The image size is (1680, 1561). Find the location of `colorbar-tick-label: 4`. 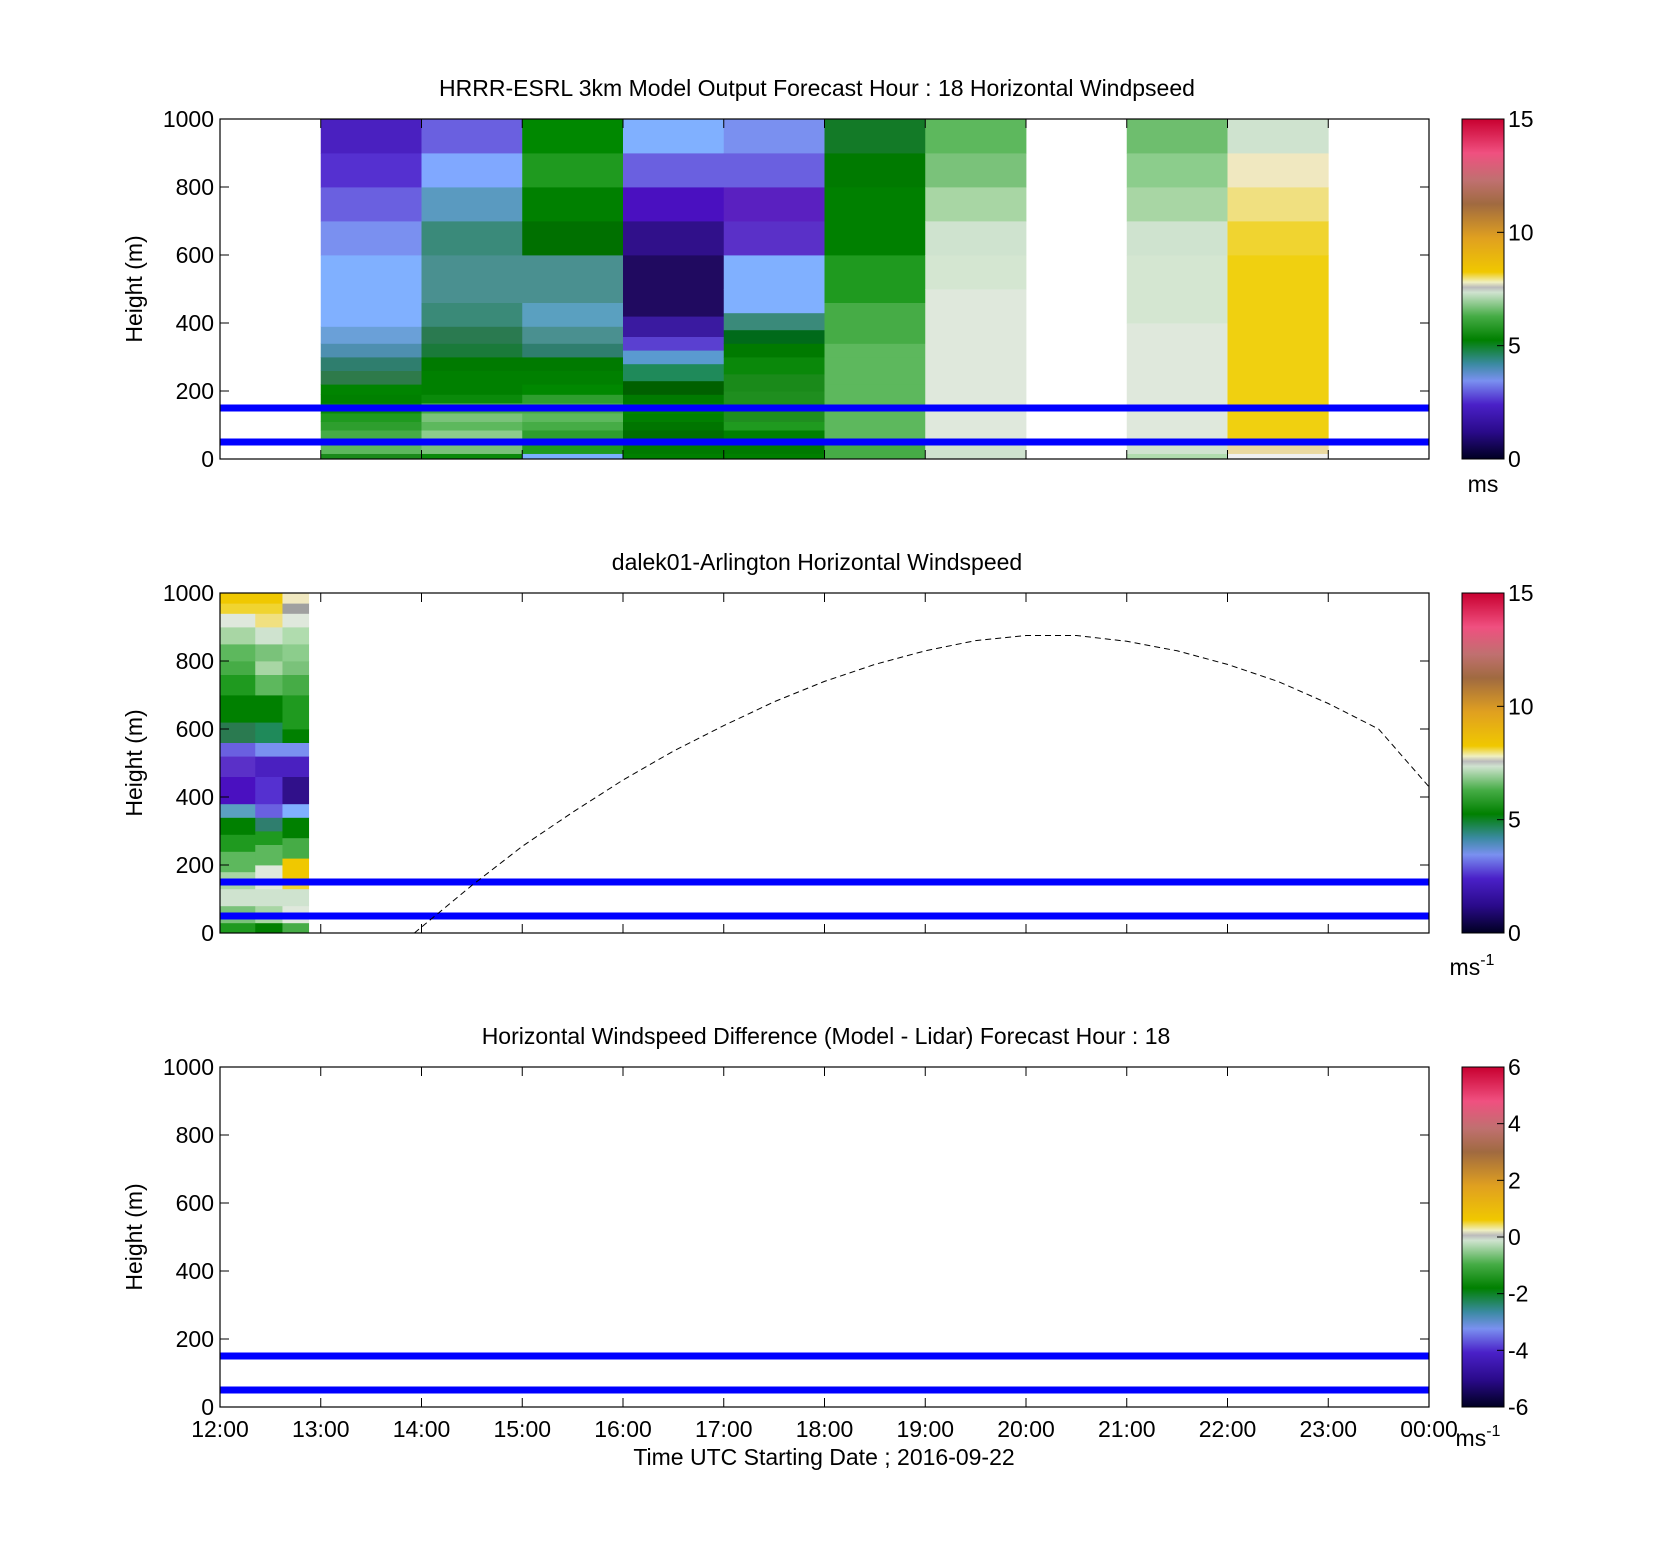

colorbar-tick-label: 4 is located at coordinates (1514, 1124).